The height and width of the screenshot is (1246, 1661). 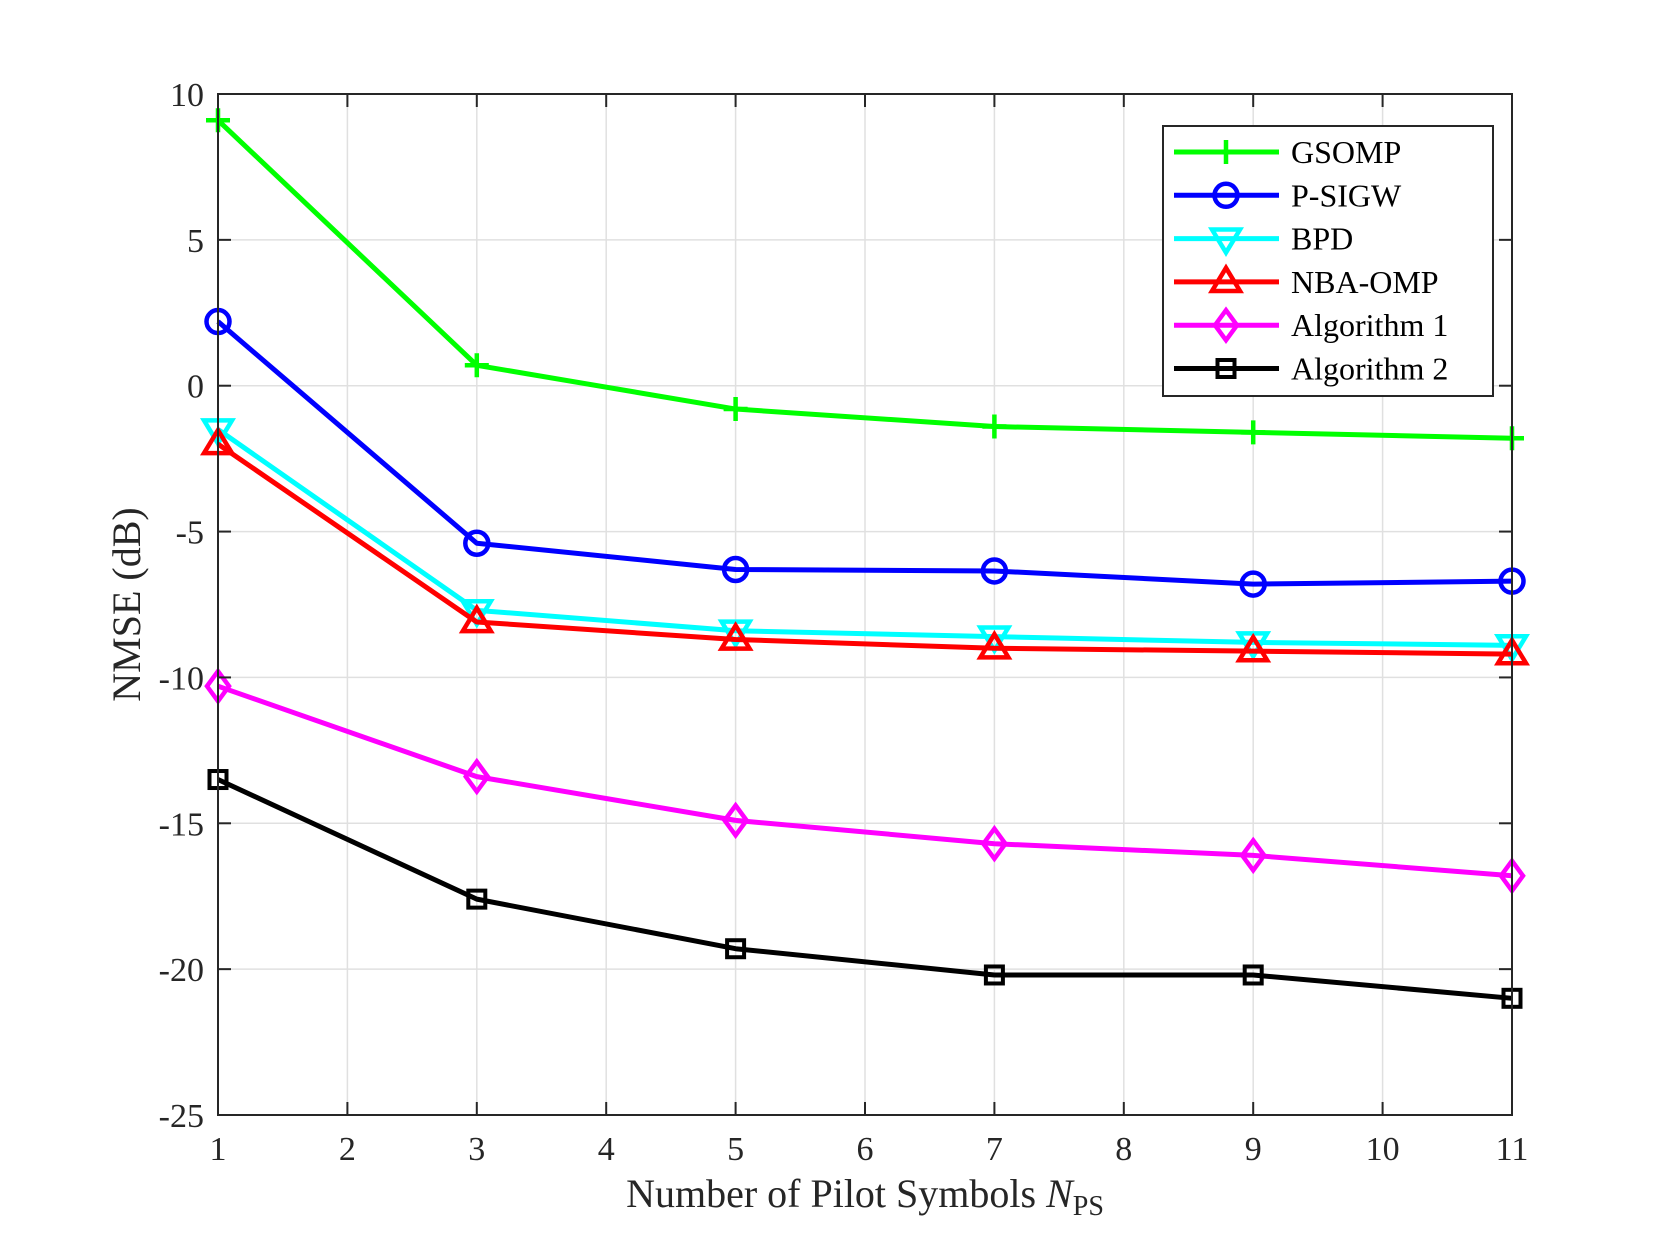 What do you see at coordinates (181, 970) in the screenshot?
I see `y-tick-label: -20` at bounding box center [181, 970].